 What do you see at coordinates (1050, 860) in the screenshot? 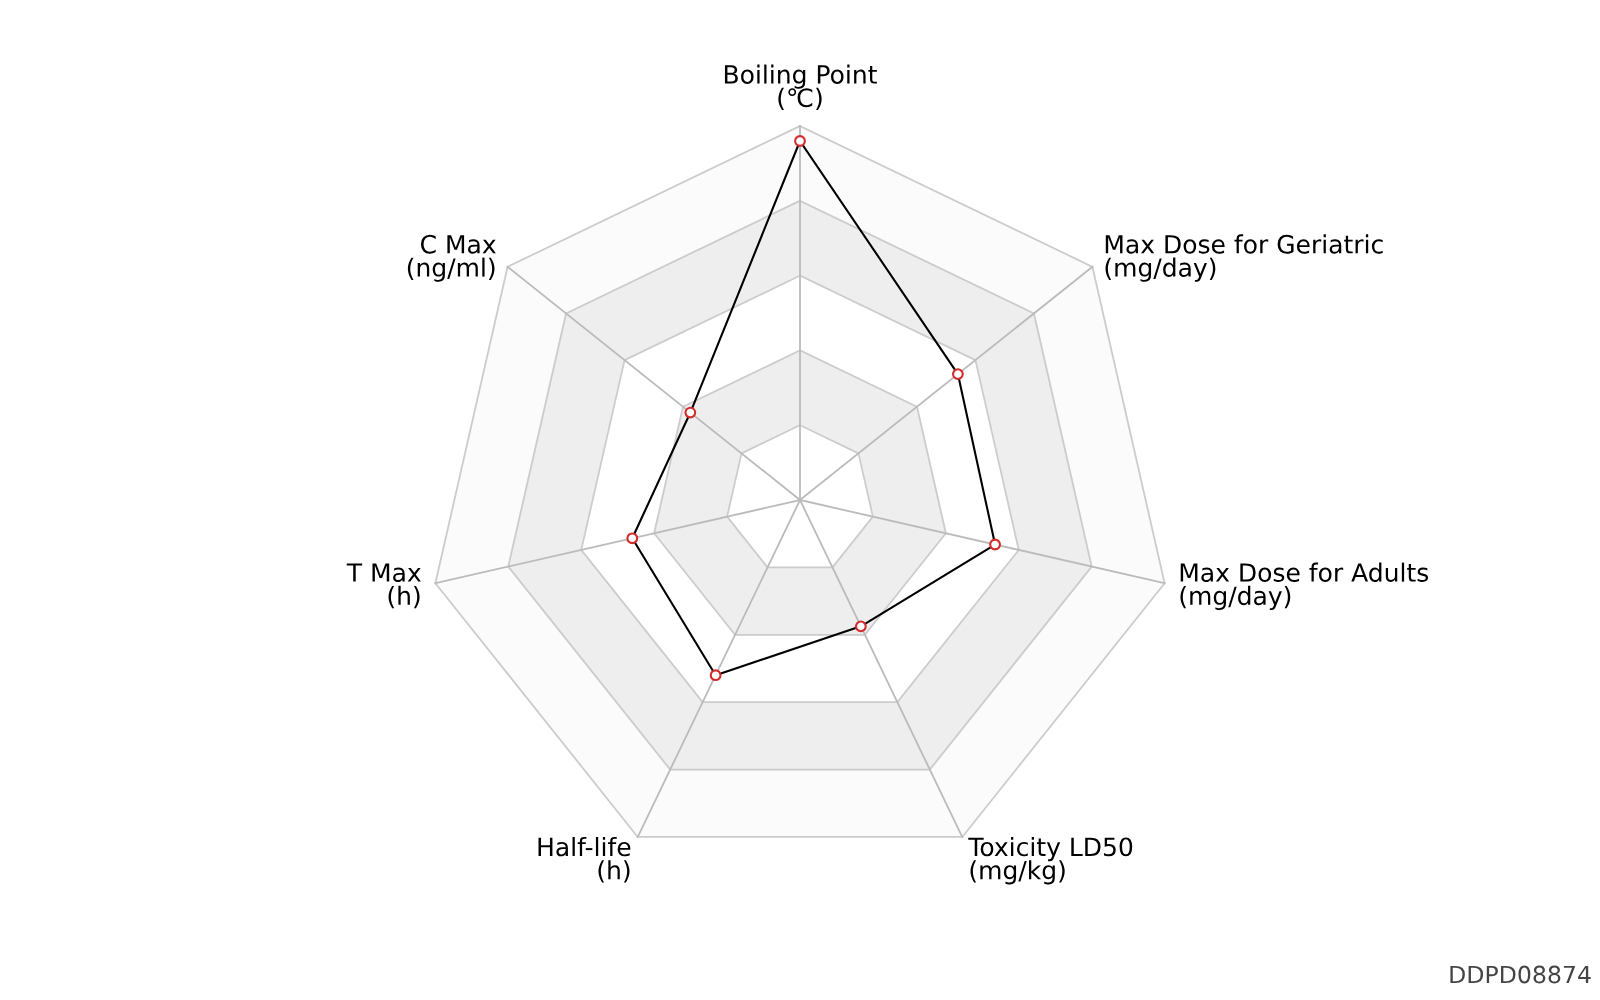
I see `spoke-label: Toxicity LD50 (mg/kg)` at bounding box center [1050, 860].